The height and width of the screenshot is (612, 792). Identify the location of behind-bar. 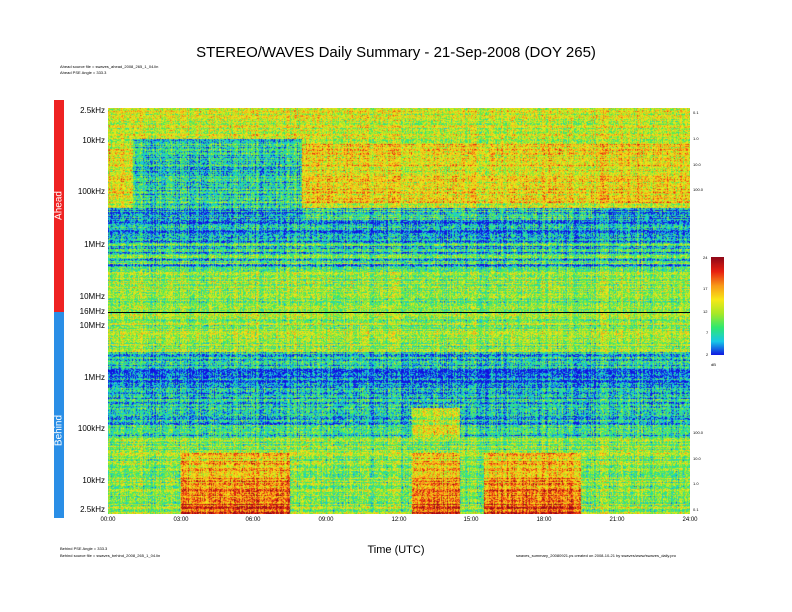
(59, 415).